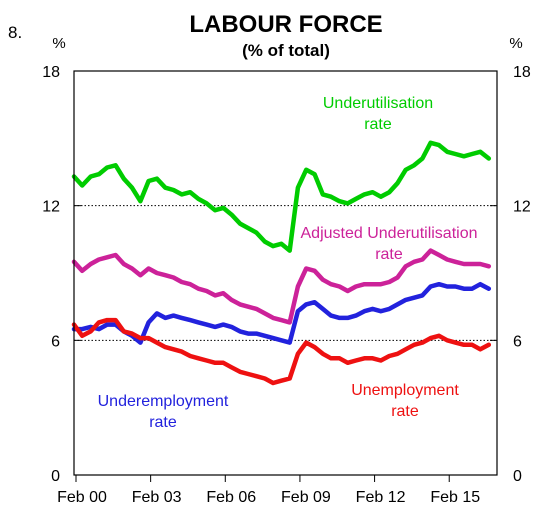  Describe the element at coordinates (51, 72) in the screenshot. I see `y-tick-label-left: 18` at that location.